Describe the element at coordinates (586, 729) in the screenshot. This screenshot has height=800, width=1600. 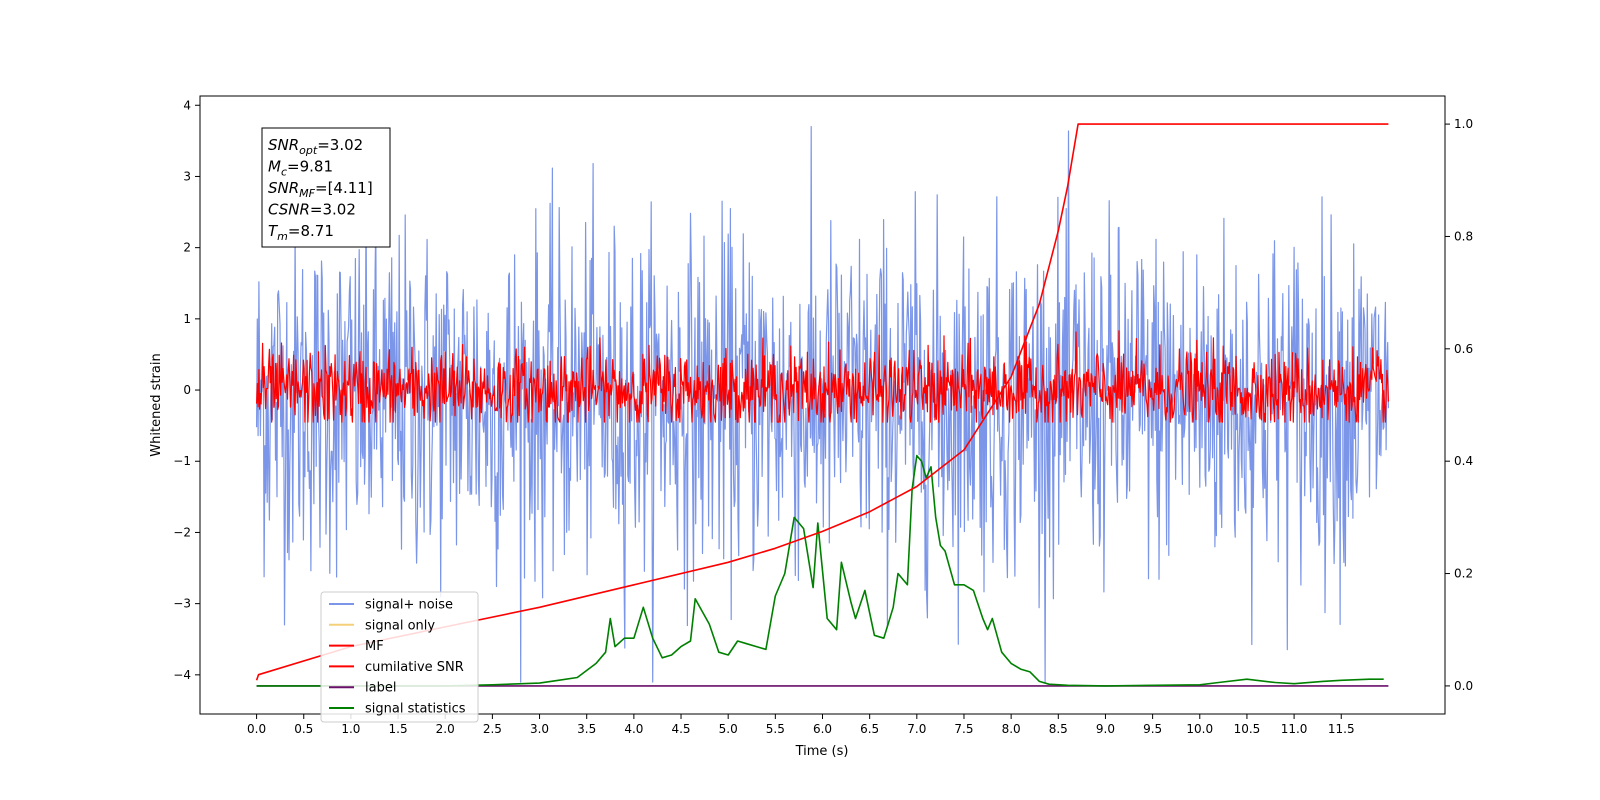
I see `x-tick-label: 3.5` at that location.